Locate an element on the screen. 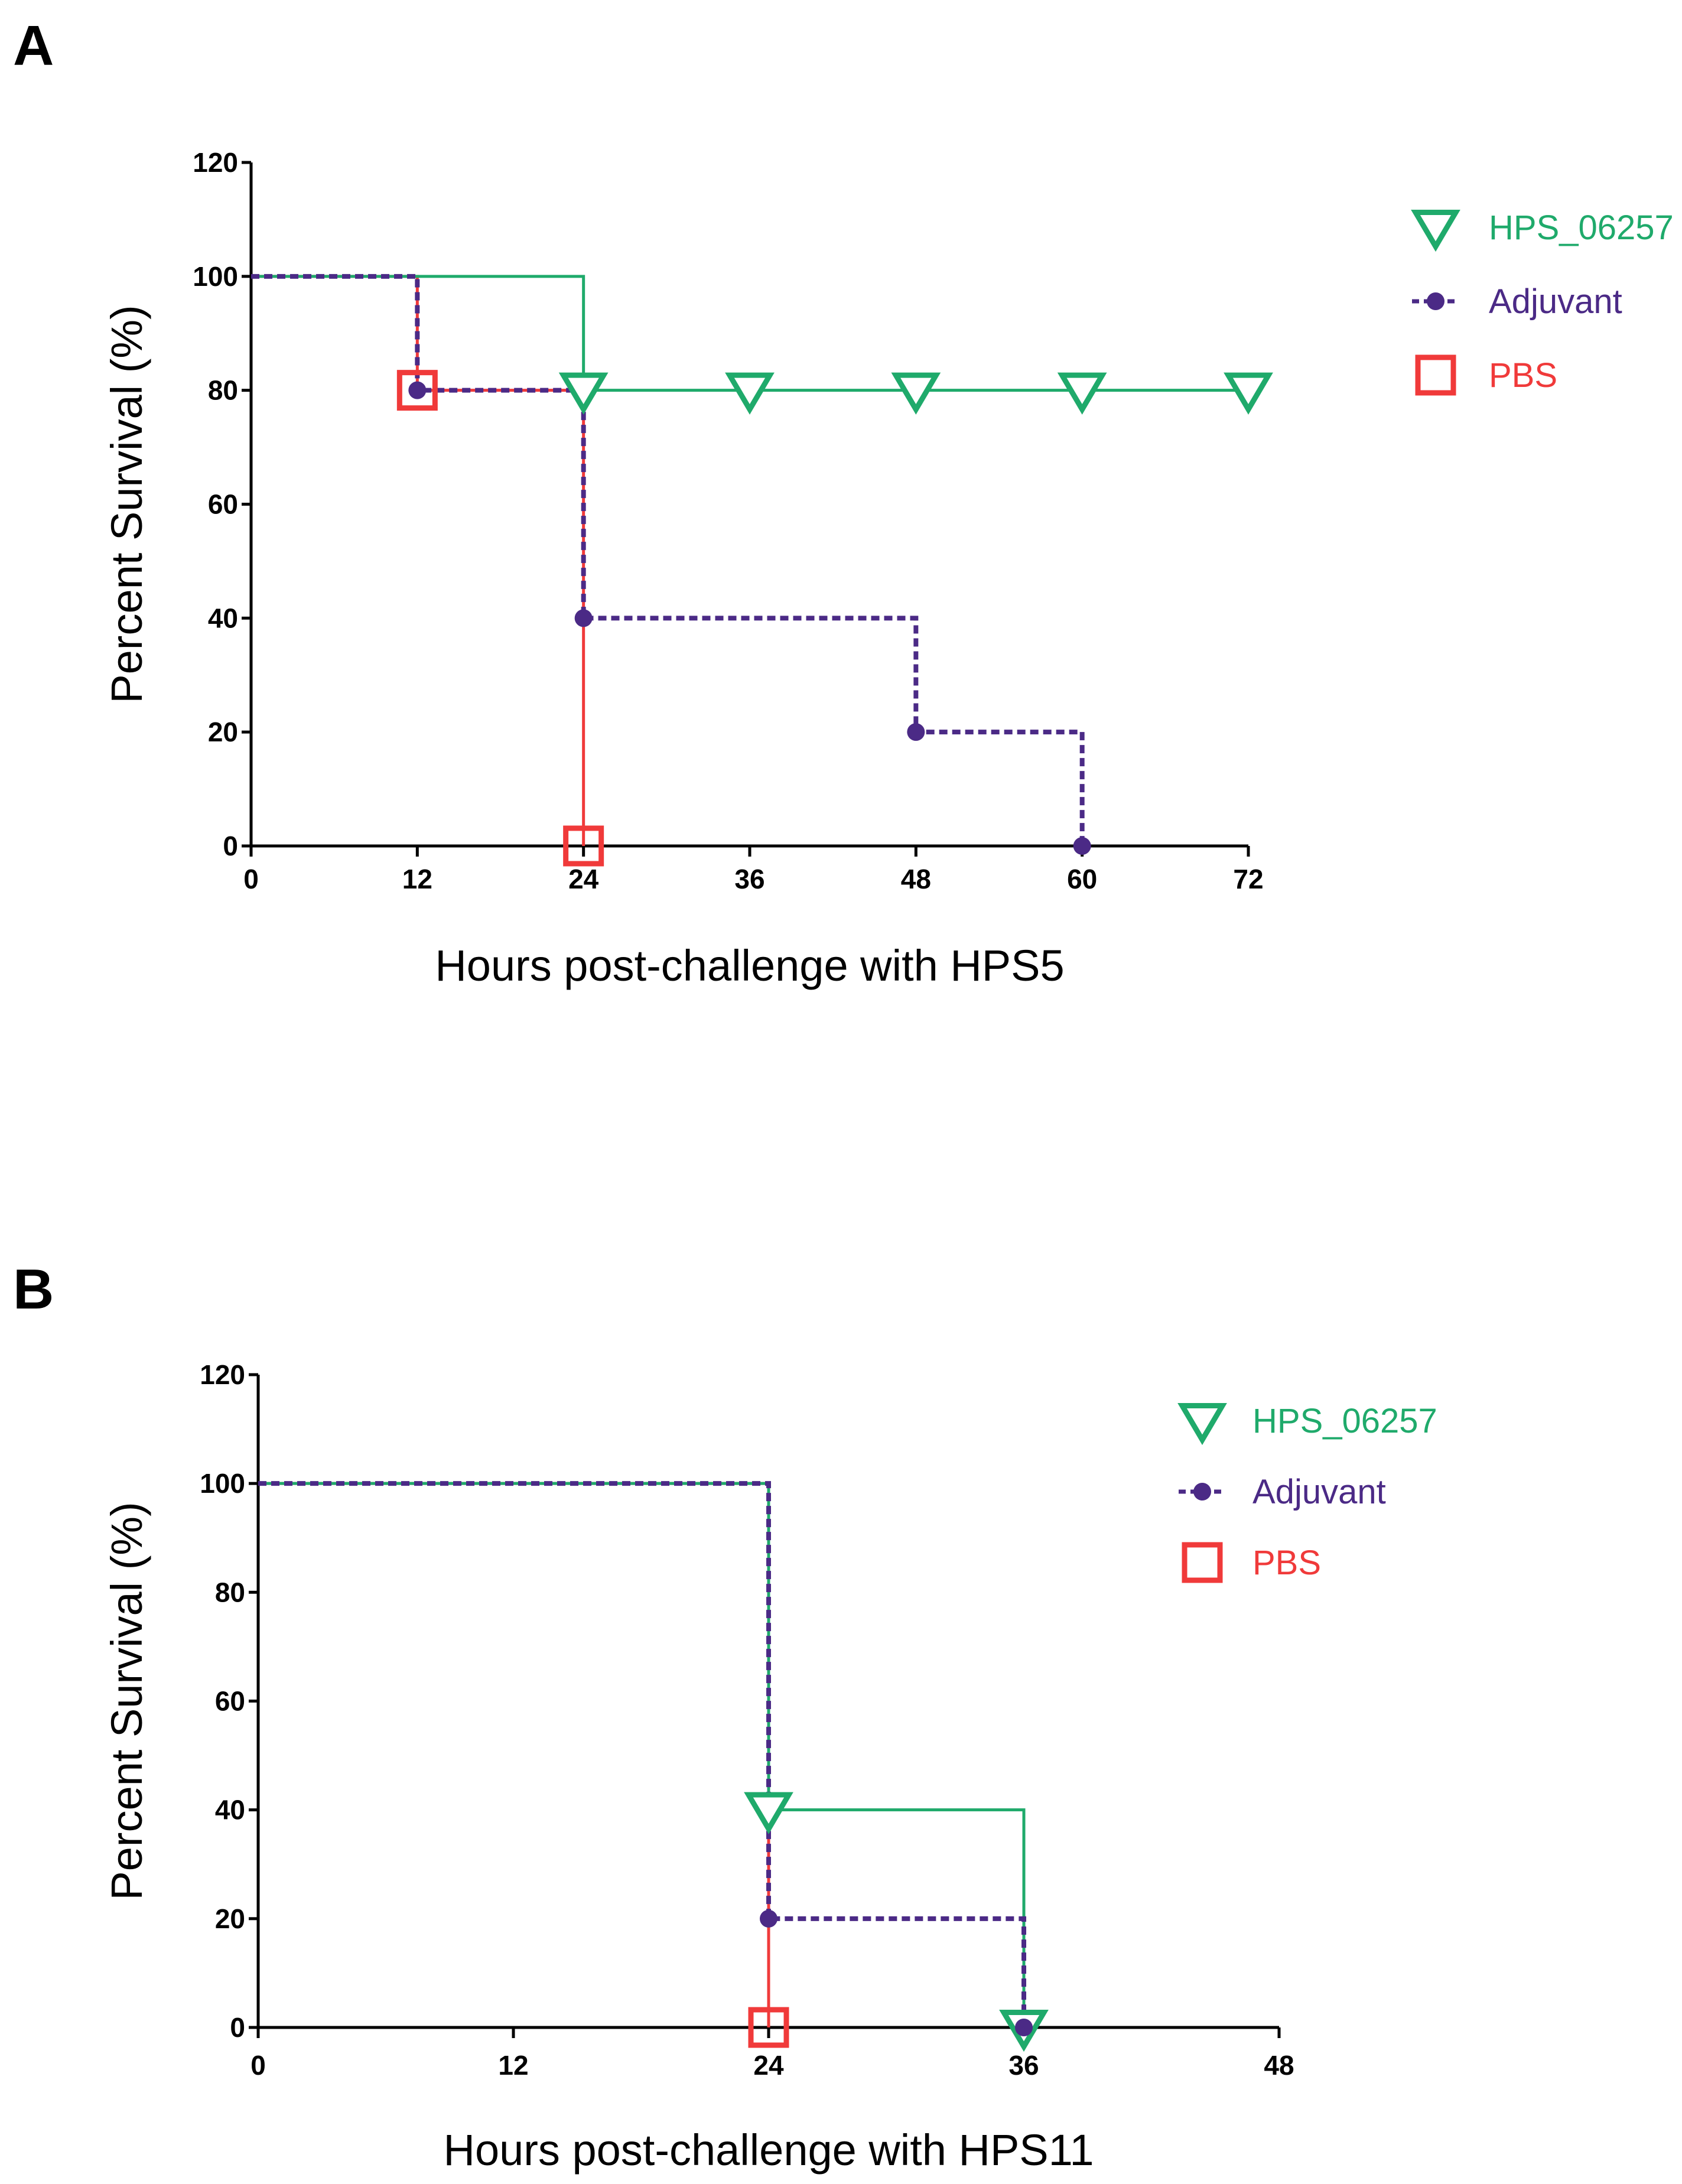 The height and width of the screenshot is (2184, 1682). x-tick-label: 72 is located at coordinates (1248, 879).